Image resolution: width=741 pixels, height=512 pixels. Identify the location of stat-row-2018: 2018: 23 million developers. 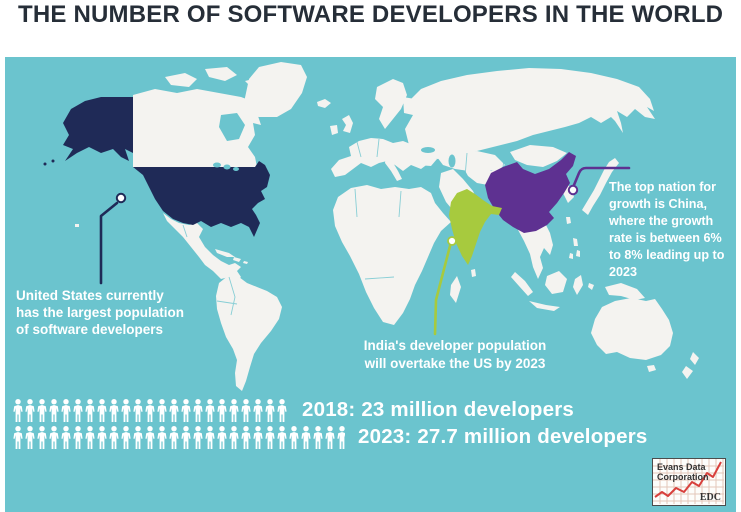
(330, 410).